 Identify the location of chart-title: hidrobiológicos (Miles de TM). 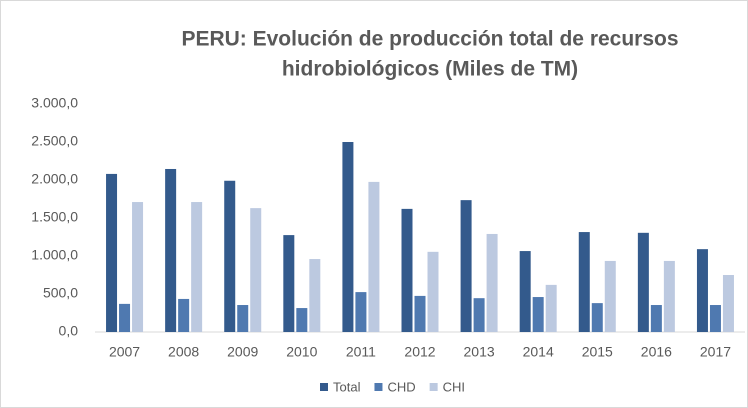
(430, 69).